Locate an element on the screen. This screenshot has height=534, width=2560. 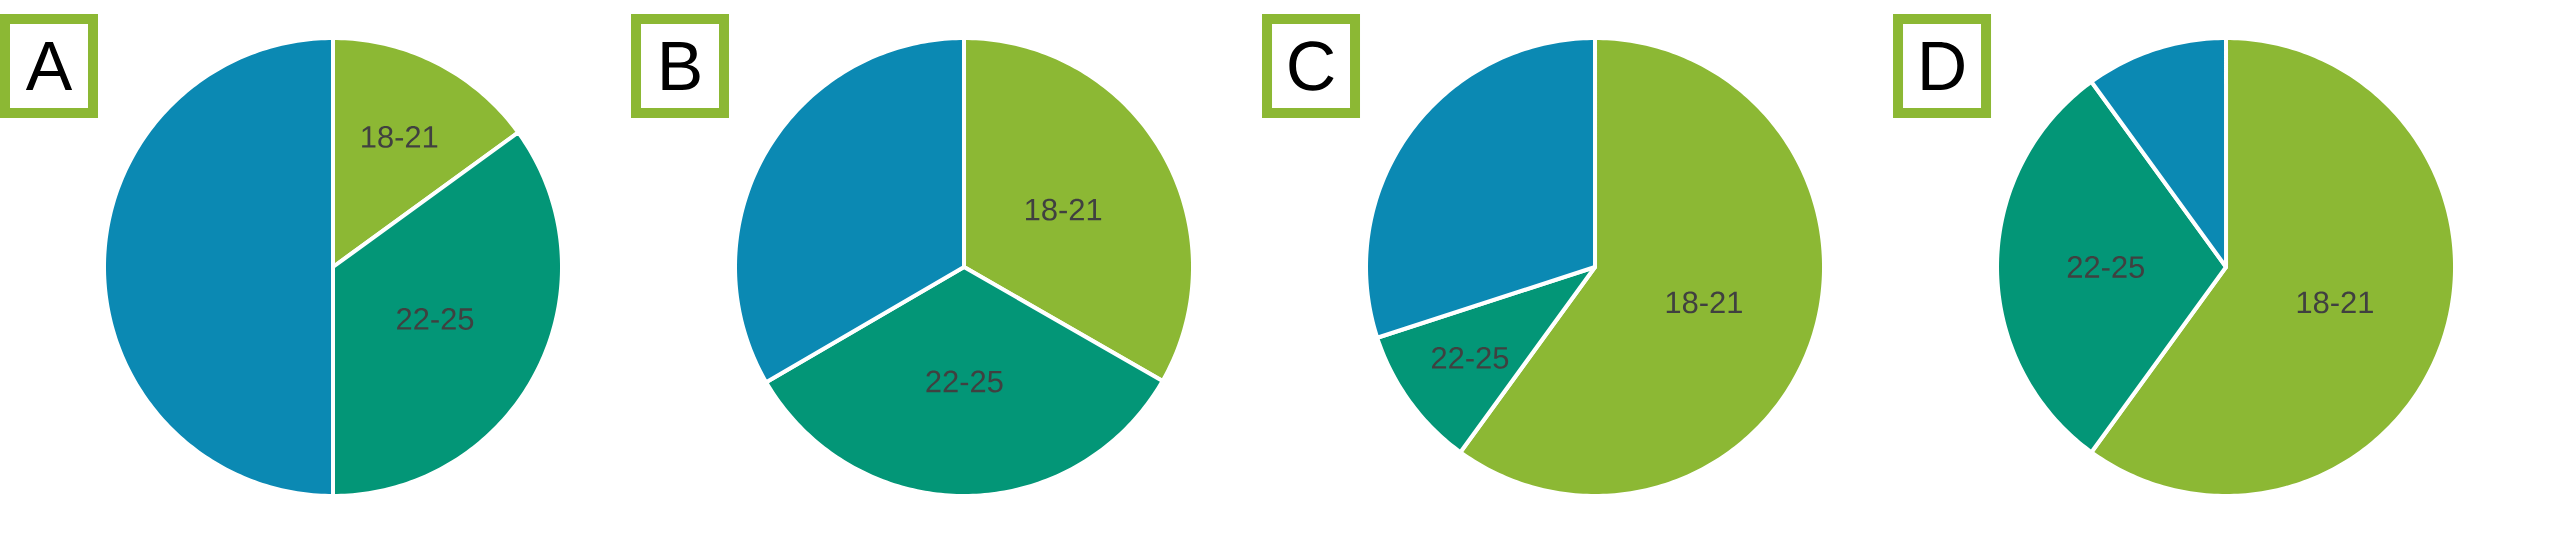
chart-title: B is located at coordinates (681, 66).